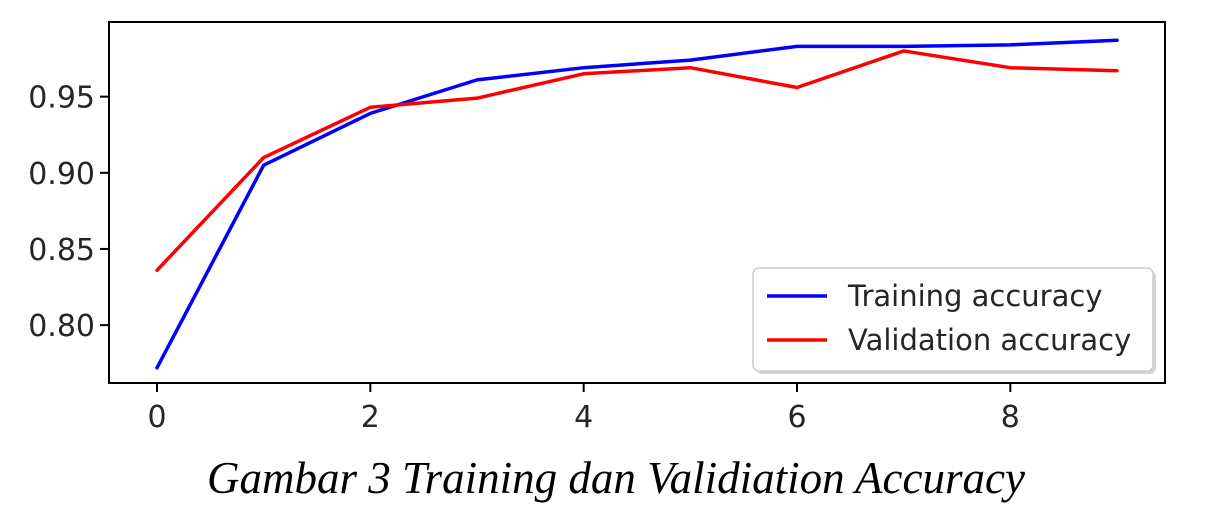  I want to click on legend-label: Validation accuracy, so click(989, 340).